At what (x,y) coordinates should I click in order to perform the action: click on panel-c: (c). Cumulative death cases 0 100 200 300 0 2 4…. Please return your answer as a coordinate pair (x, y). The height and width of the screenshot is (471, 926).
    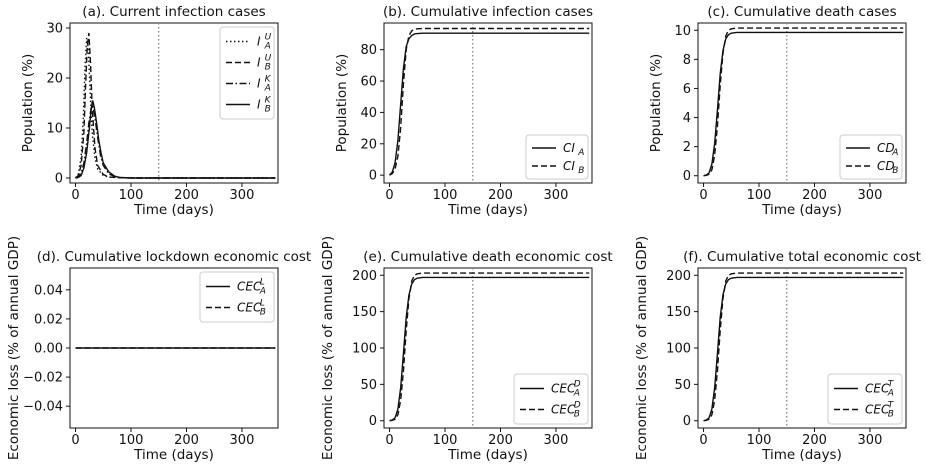
    Looking at the image, I should click on (777, 111).